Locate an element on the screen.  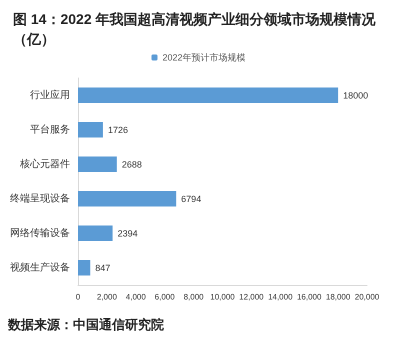
y-tick-label: 网络传输设备 is located at coordinates (40, 232).